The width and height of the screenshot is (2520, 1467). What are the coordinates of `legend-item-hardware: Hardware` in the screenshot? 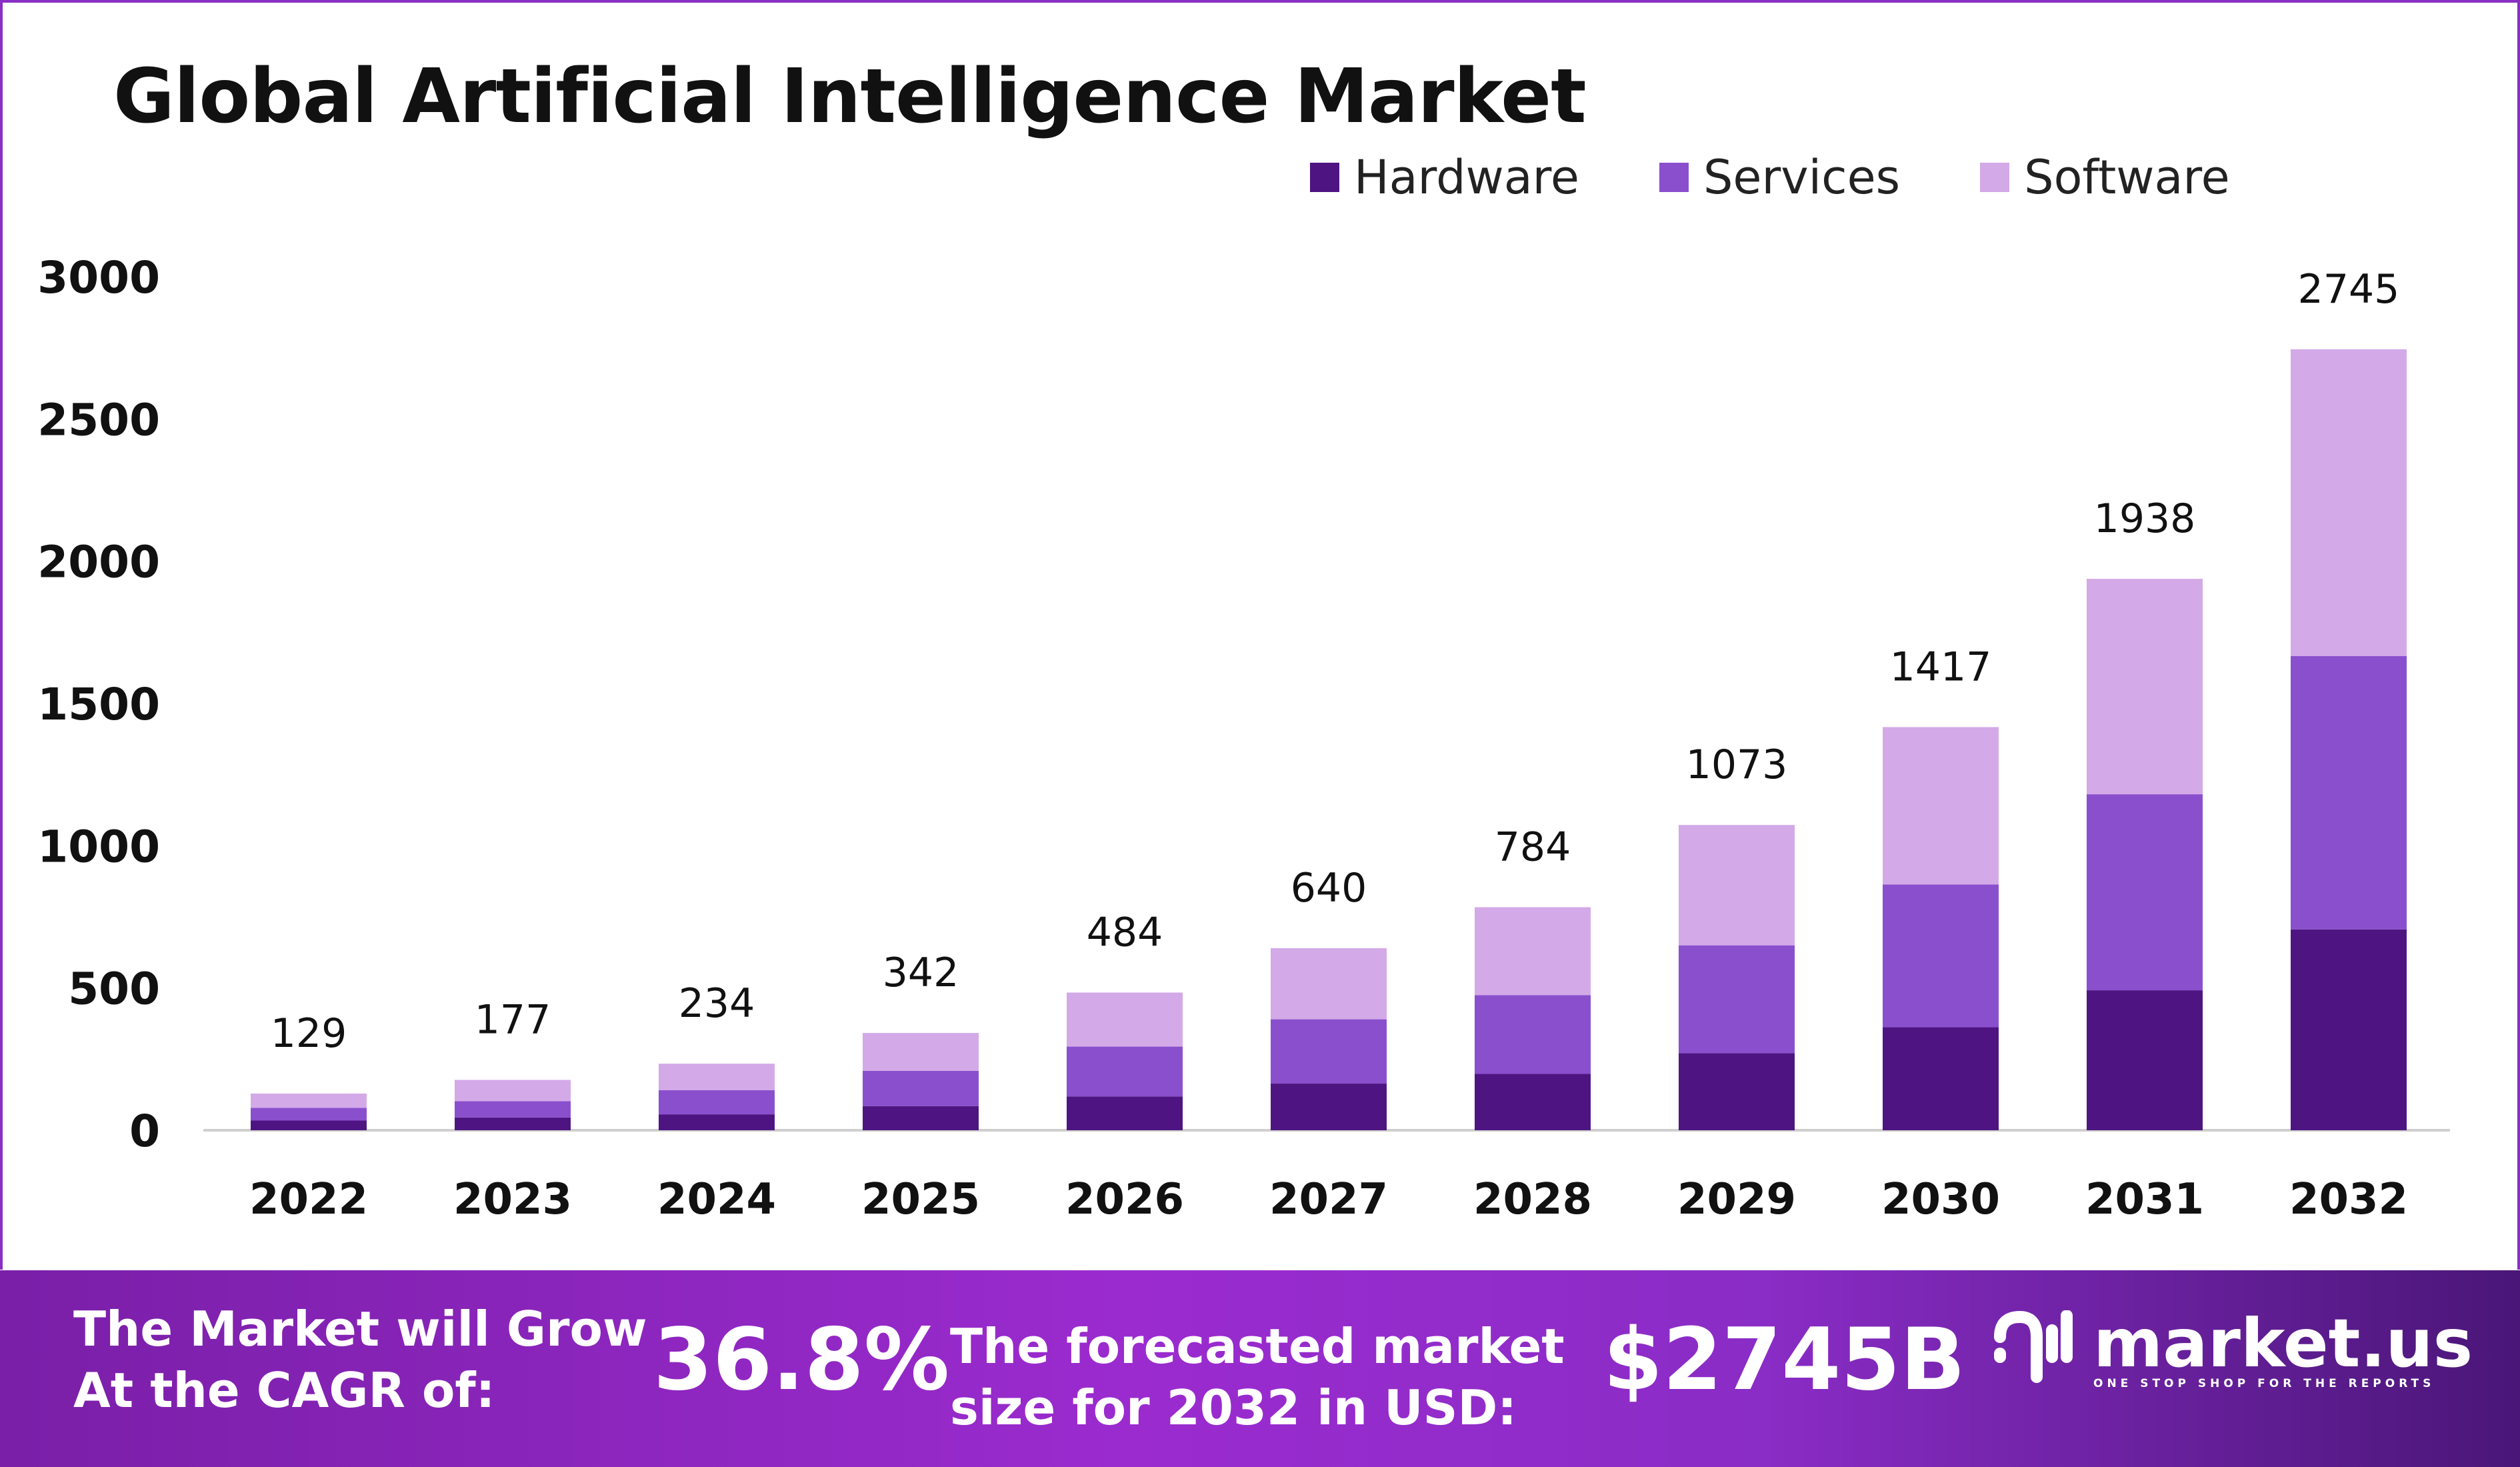 It's located at (1444, 178).